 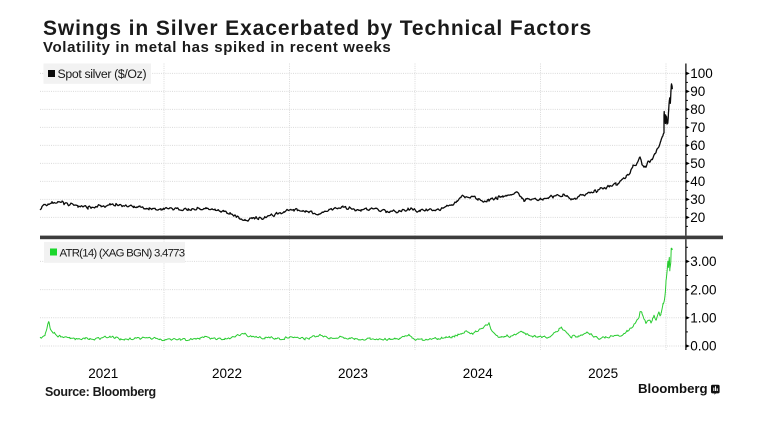 What do you see at coordinates (673, 388) in the screenshot?
I see `svg-text: Bloomberg` at bounding box center [673, 388].